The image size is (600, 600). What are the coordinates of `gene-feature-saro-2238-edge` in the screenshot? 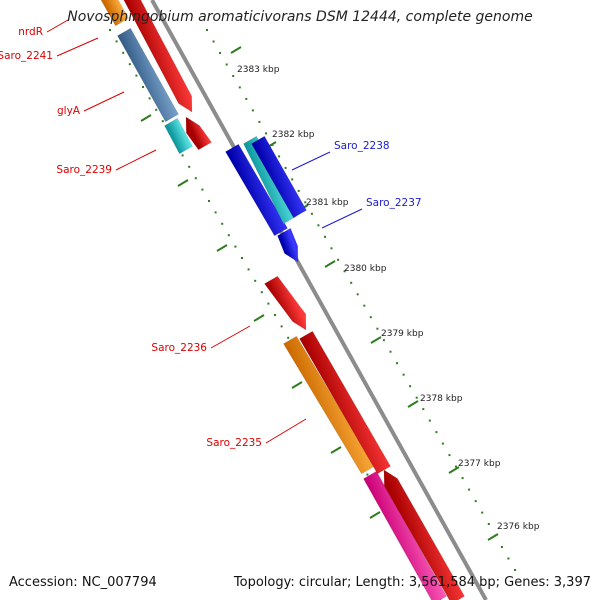 It's located at (279, 177).